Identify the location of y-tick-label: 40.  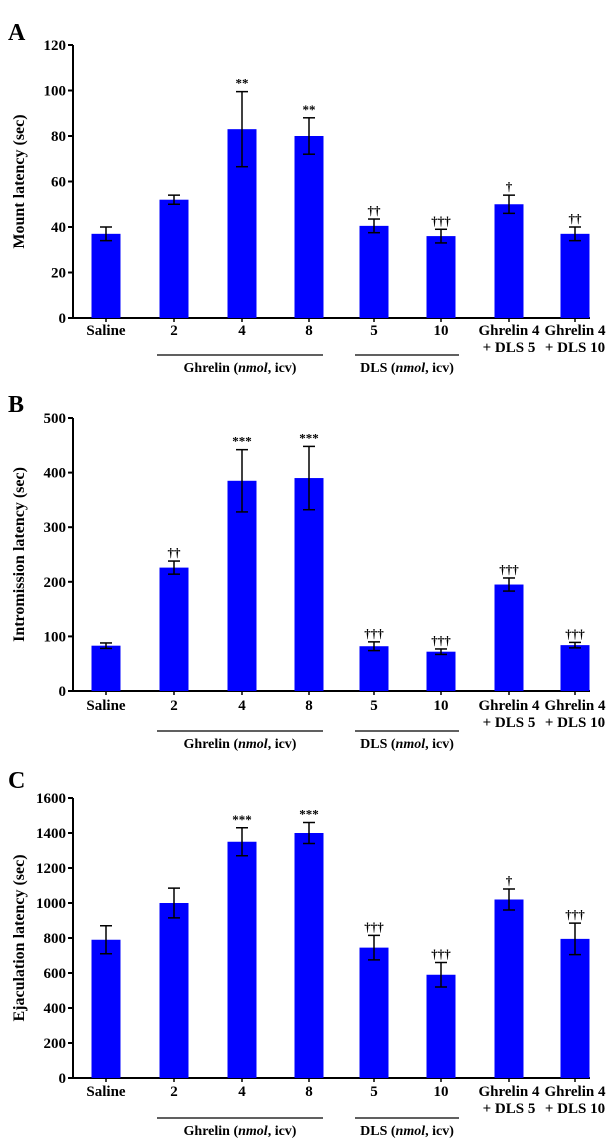
(58, 228).